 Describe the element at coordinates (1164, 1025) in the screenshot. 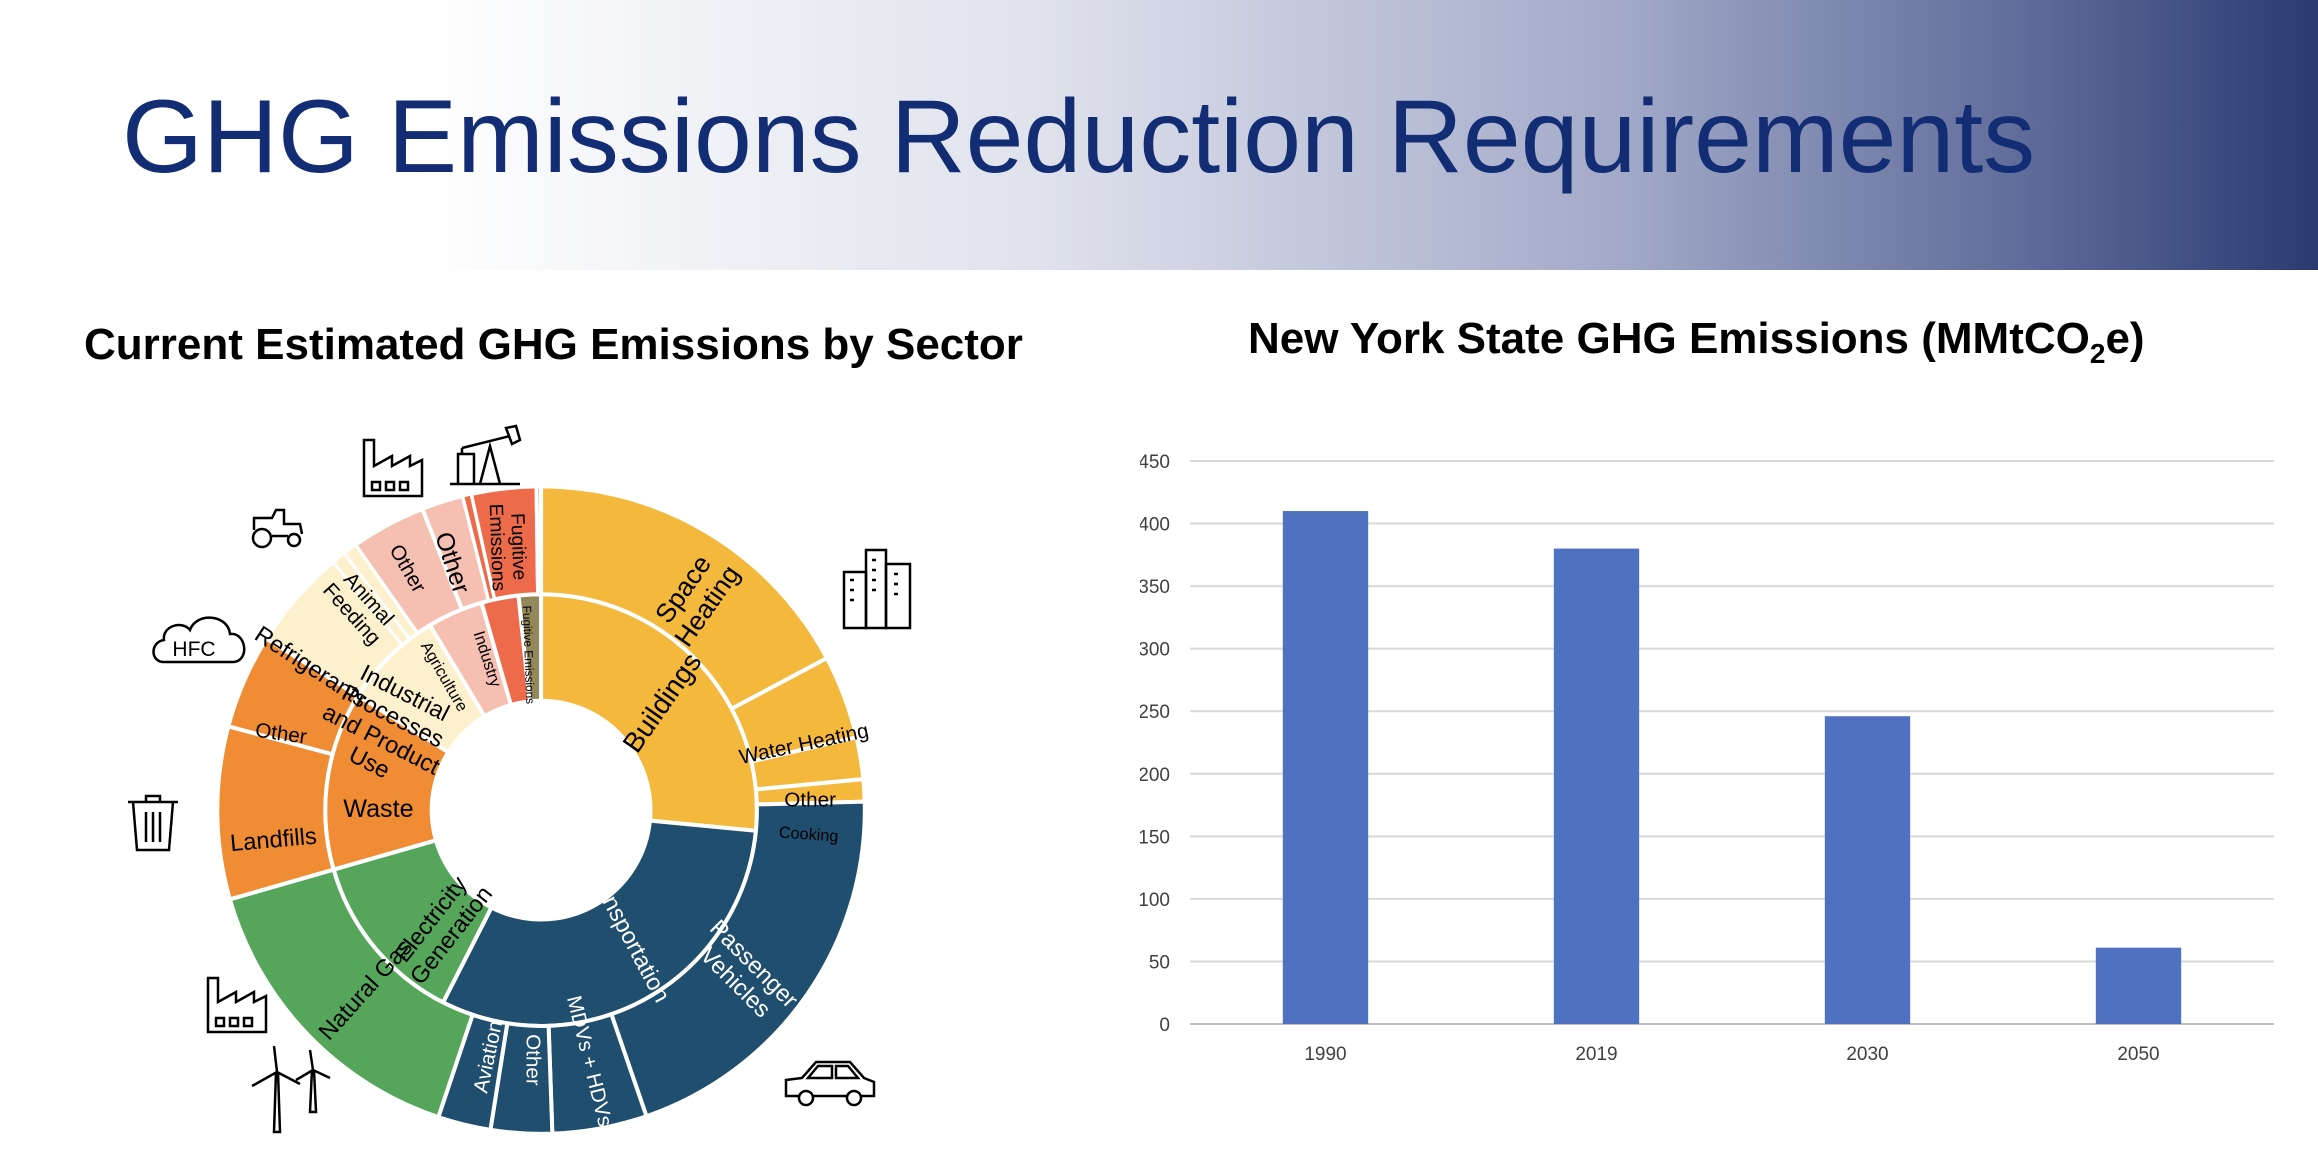

I see `bar-y-tick-label: 0` at that location.